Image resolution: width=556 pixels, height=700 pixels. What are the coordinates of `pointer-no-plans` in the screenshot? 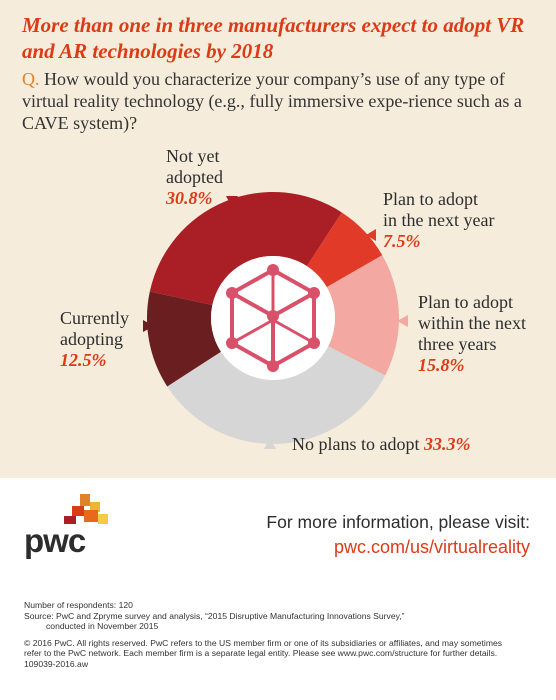 It's located at (270, 443).